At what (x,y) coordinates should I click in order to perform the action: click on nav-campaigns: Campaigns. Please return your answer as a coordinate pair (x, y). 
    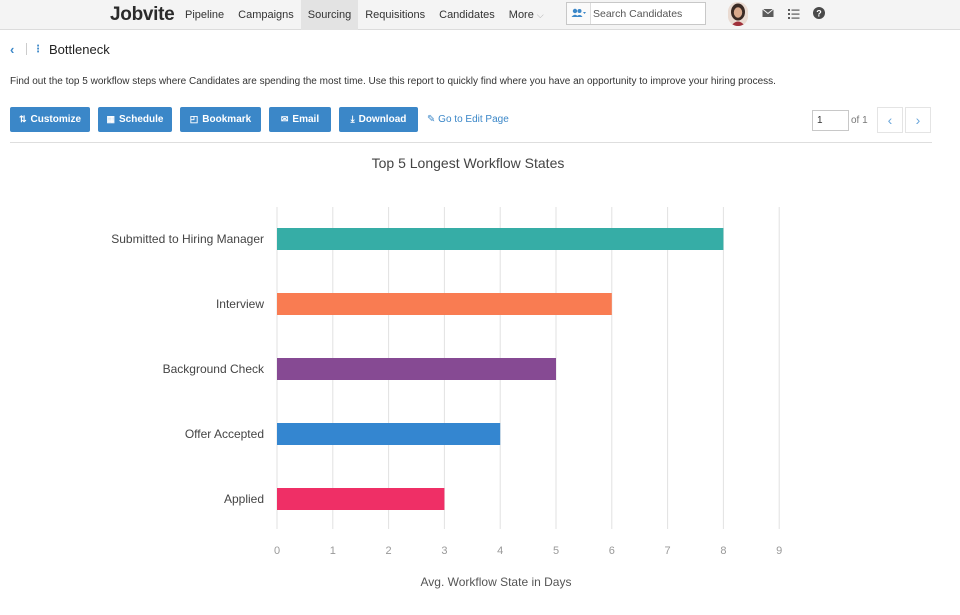
    Looking at the image, I should click on (266, 15).